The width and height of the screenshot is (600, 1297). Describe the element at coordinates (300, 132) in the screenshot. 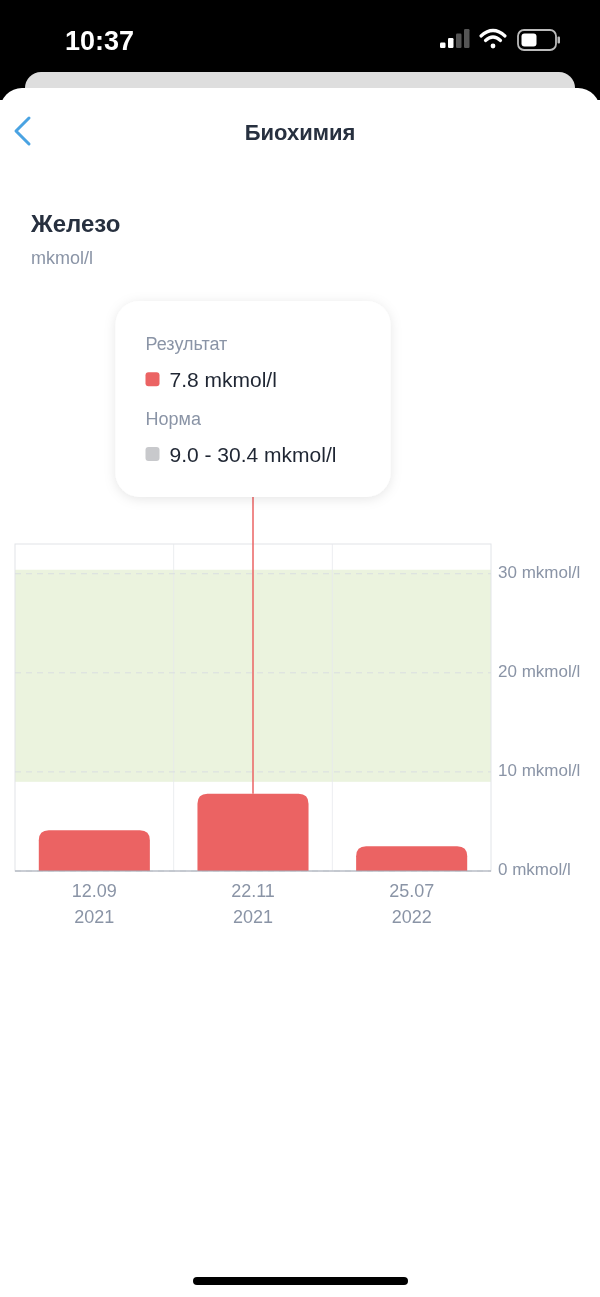

I see `text: Биохимия` at that location.